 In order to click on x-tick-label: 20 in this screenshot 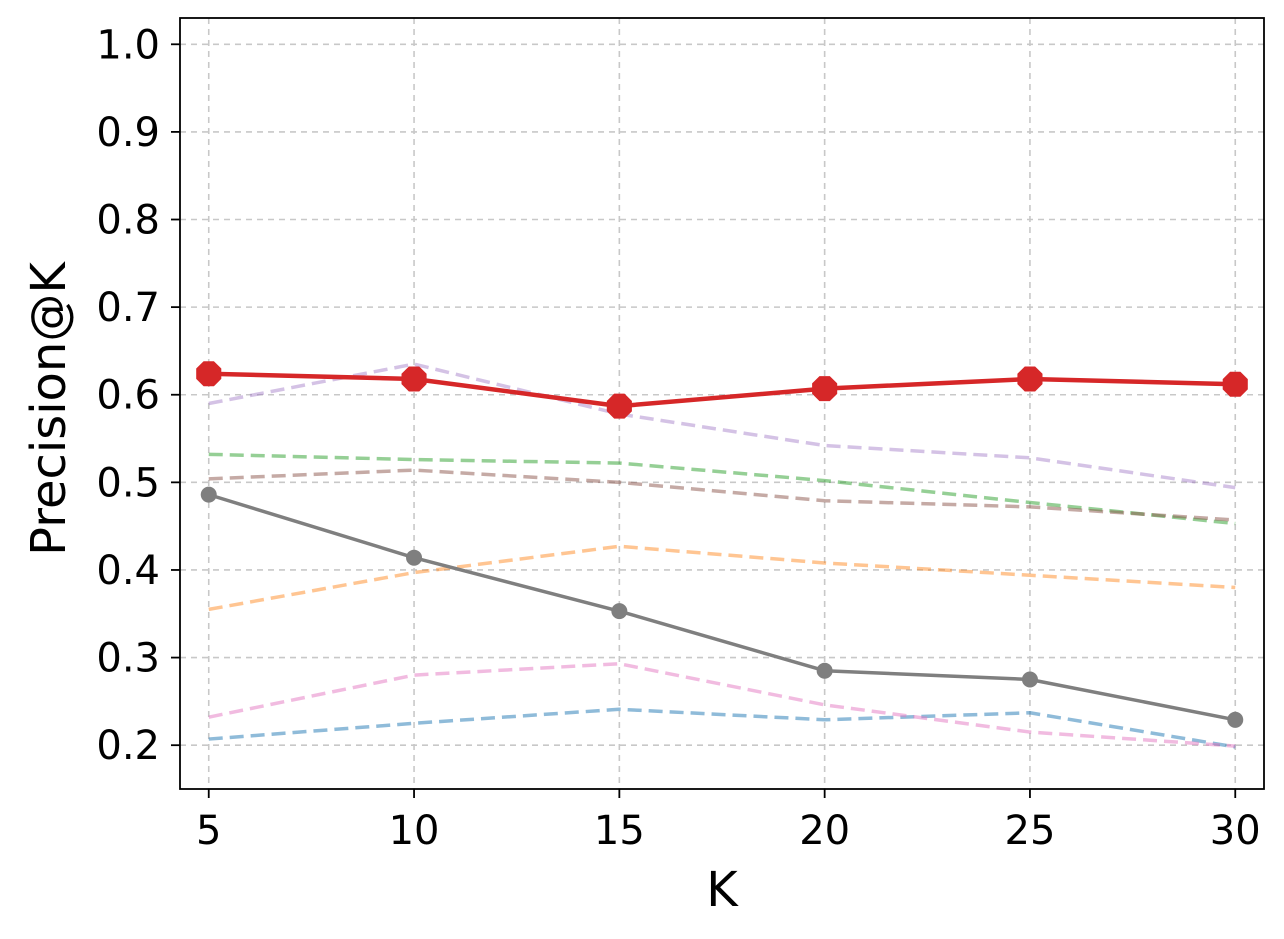, I will do `click(824, 831)`.